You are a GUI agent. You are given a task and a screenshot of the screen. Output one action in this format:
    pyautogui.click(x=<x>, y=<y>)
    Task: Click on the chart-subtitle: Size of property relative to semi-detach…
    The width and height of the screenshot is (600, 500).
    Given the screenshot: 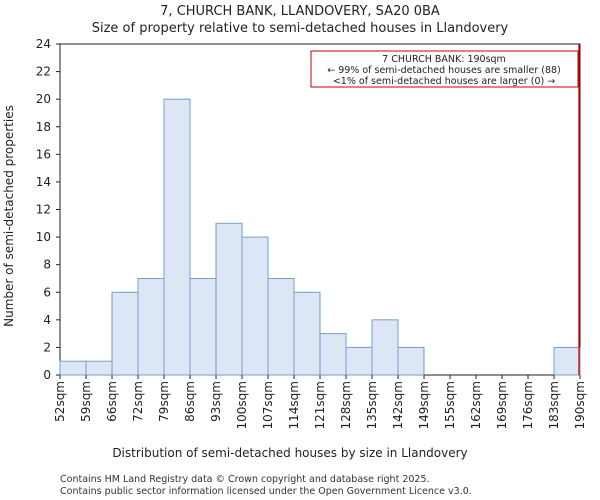 What is the action you would take?
    pyautogui.click(x=300, y=28)
    